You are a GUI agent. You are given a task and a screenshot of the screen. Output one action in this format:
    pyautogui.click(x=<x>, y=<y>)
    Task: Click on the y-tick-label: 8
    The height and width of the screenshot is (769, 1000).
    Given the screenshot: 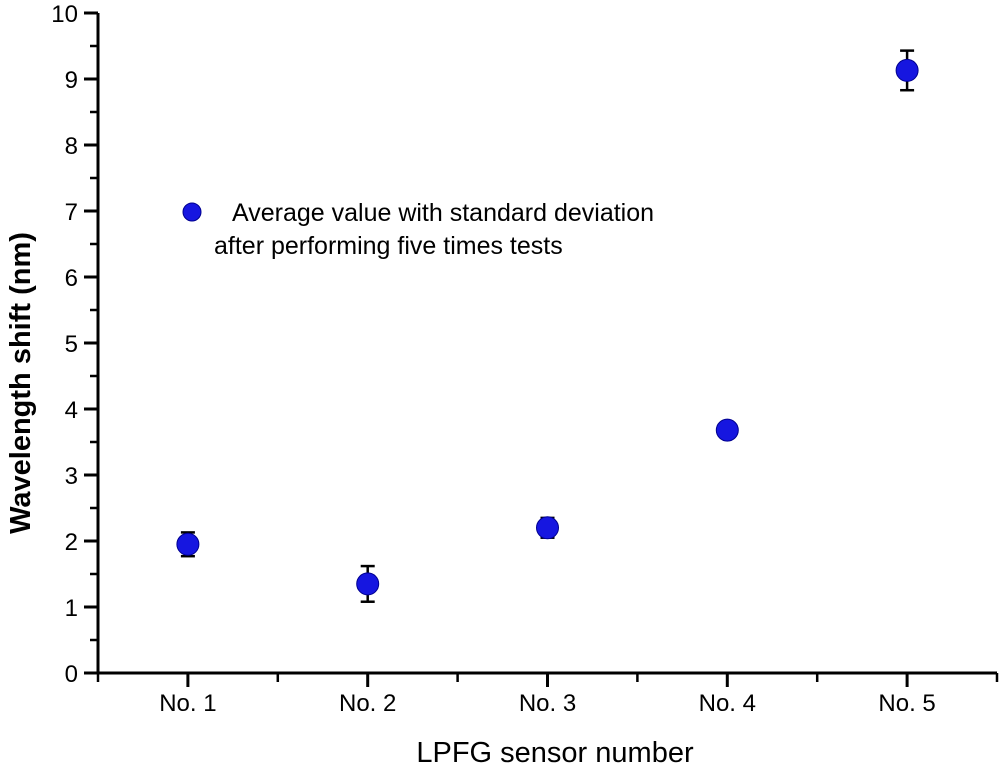 What is the action you would take?
    pyautogui.click(x=71, y=146)
    